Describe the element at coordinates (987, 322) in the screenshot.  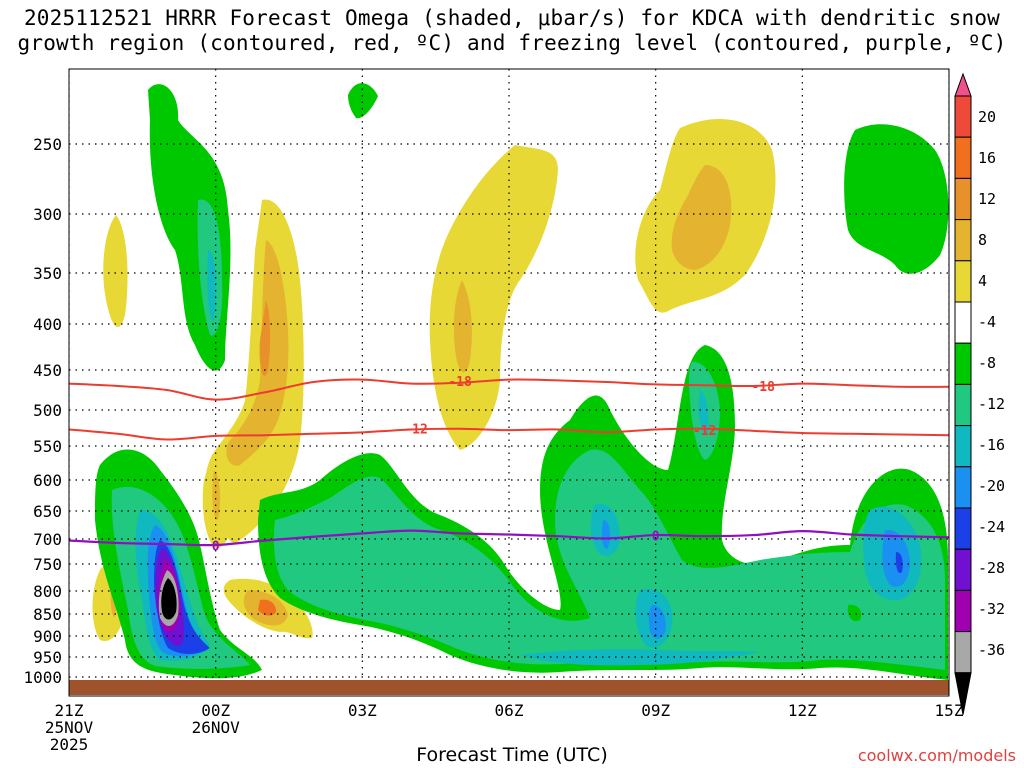
I see `colorbar-label: -4` at that location.